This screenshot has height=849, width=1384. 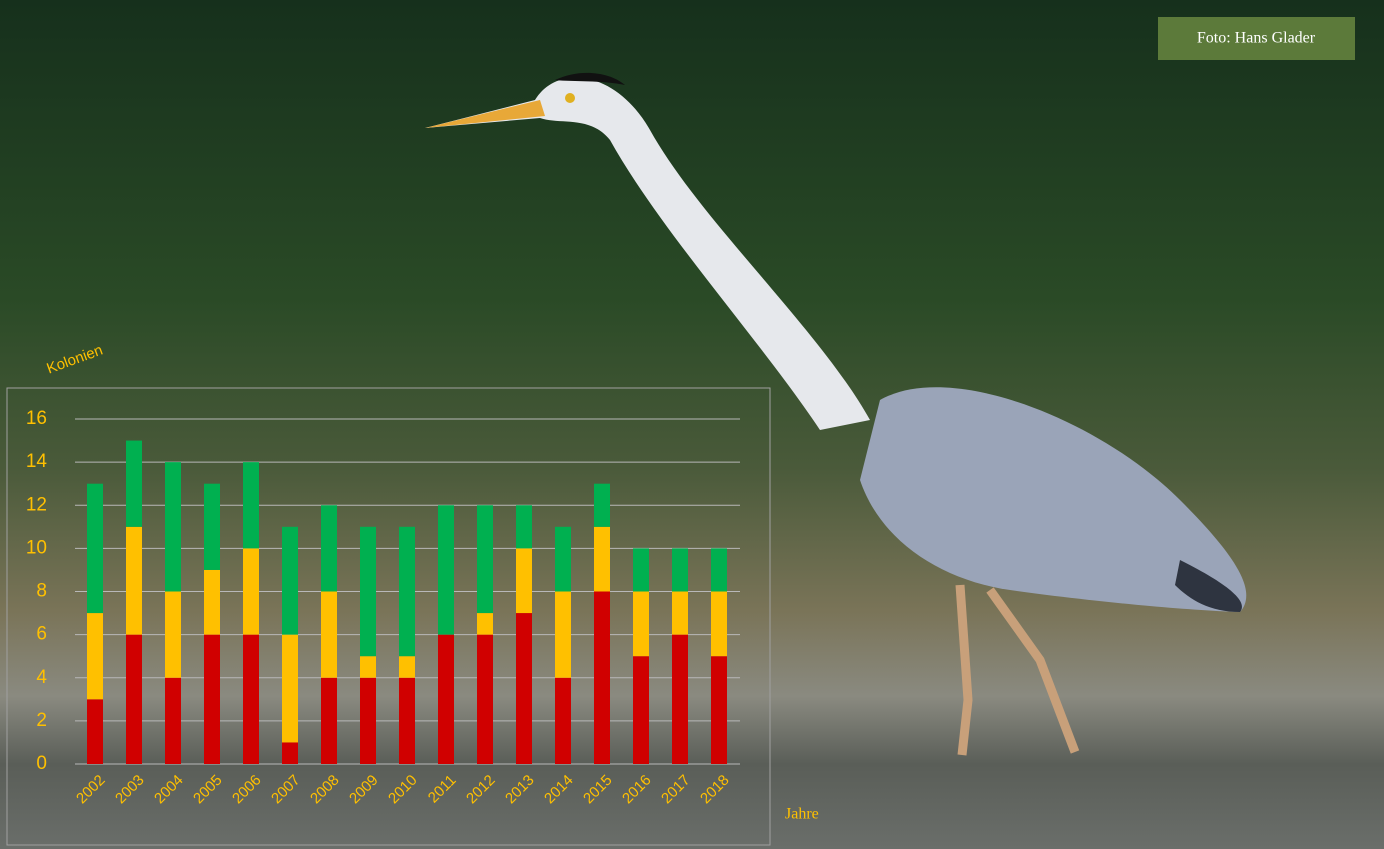 What do you see at coordinates (36, 504) in the screenshot?
I see `y-tick-label: 12` at bounding box center [36, 504].